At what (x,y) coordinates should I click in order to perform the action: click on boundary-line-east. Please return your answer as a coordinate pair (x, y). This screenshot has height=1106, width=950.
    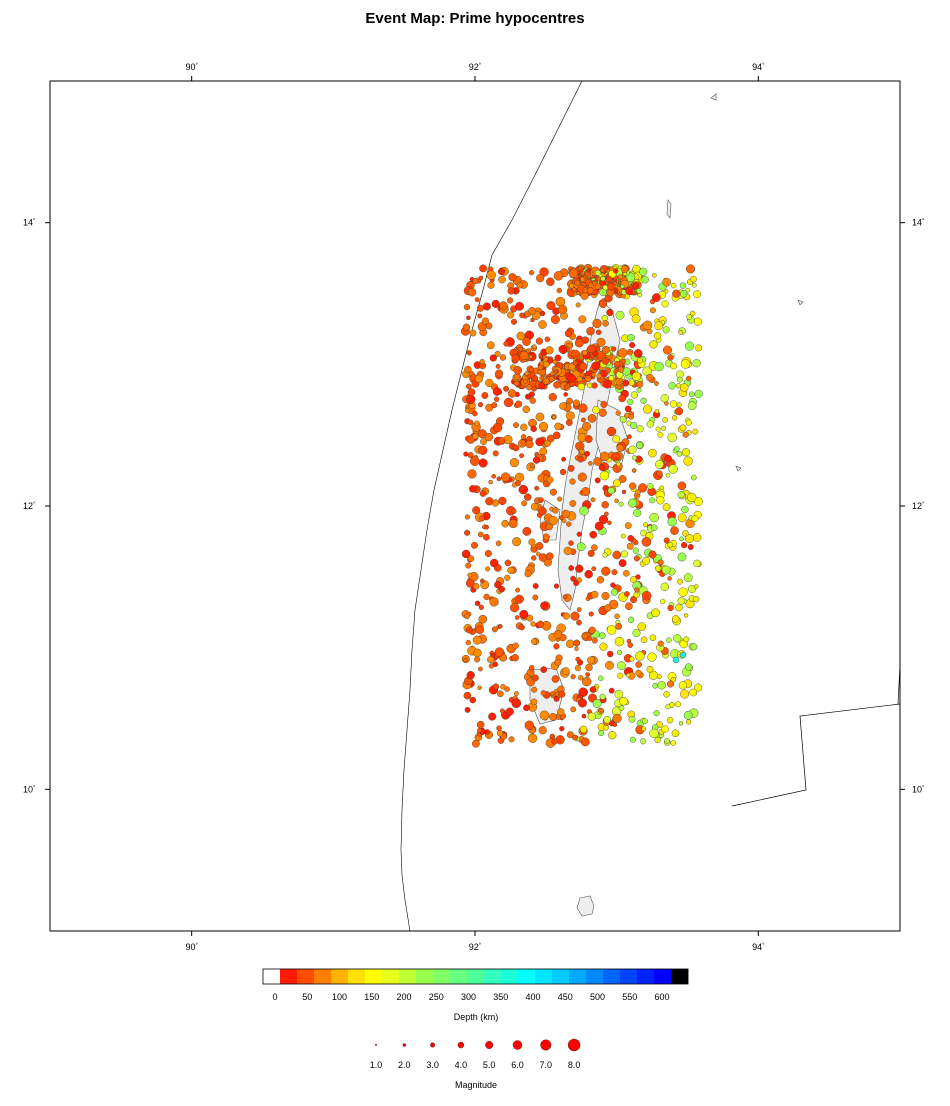
    Looking at the image, I should click on (815, 755).